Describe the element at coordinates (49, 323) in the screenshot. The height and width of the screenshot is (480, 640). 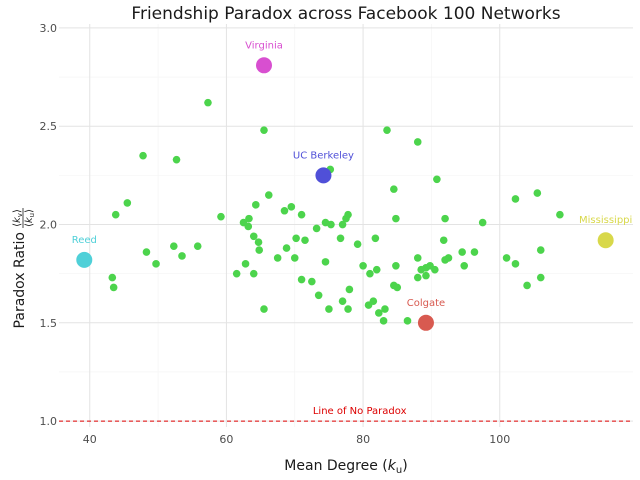
I see `y-tick-label: 1.5` at that location.